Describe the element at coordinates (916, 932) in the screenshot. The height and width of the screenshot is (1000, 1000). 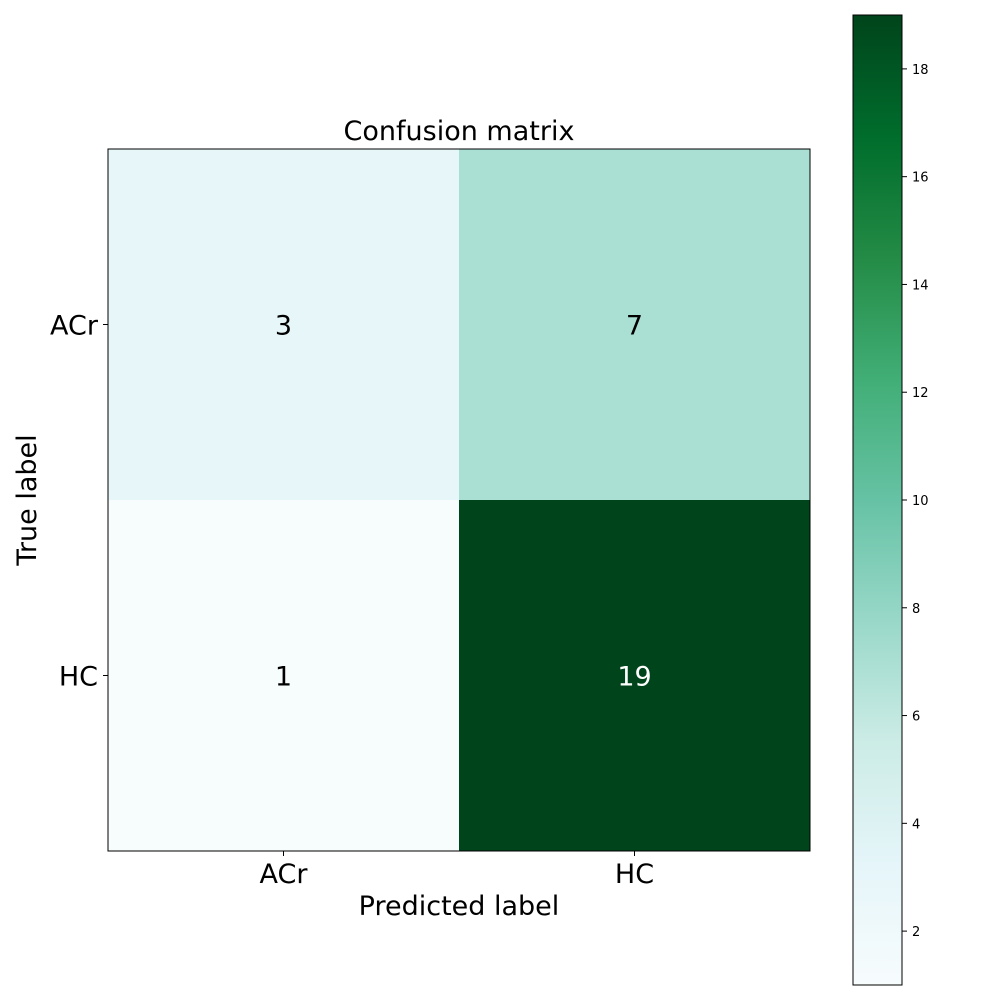
I see `colorbar-tick-label: 2` at that location.